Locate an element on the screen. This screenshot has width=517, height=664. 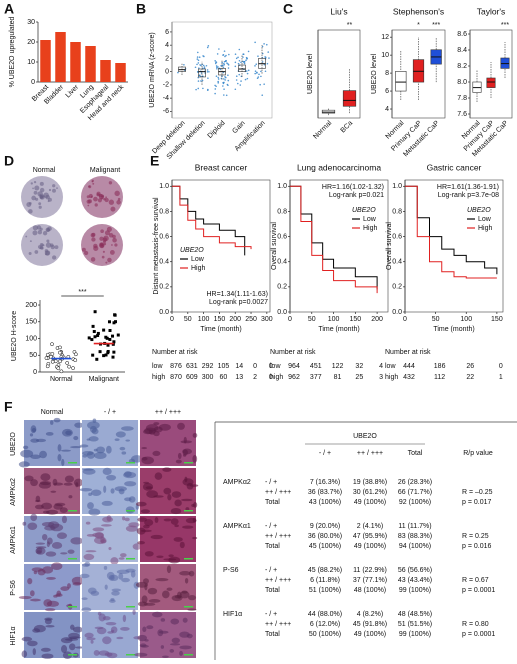
y-tick-label: 1.0 is located at coordinates (397, 186).